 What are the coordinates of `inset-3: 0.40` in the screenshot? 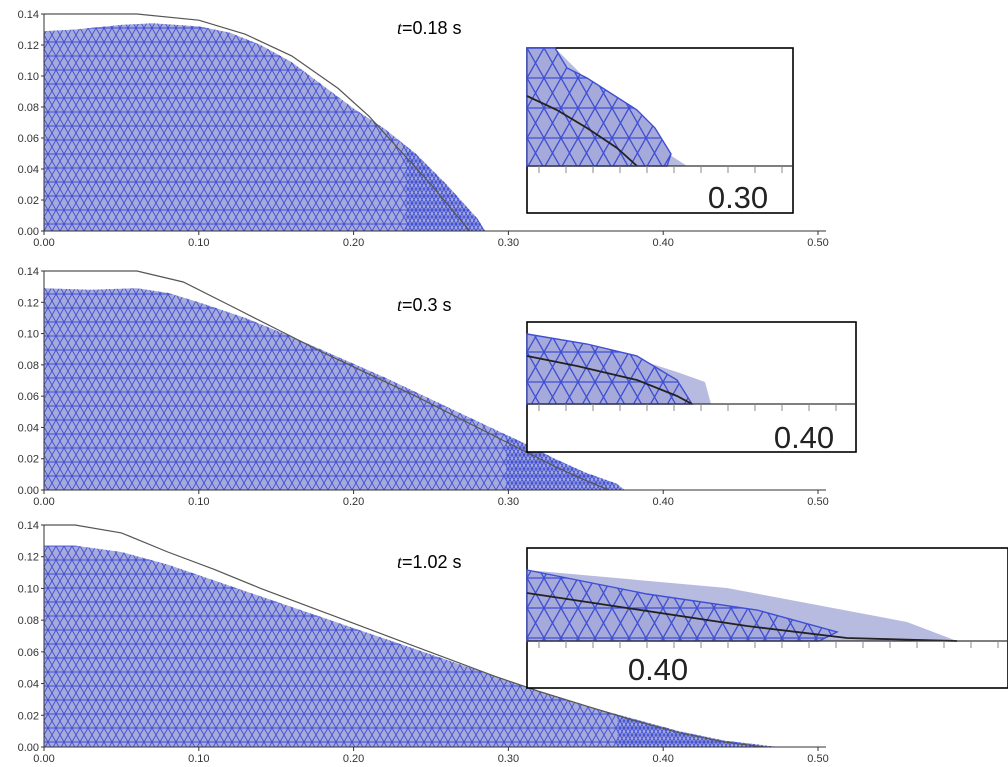 It's located at (767, 618).